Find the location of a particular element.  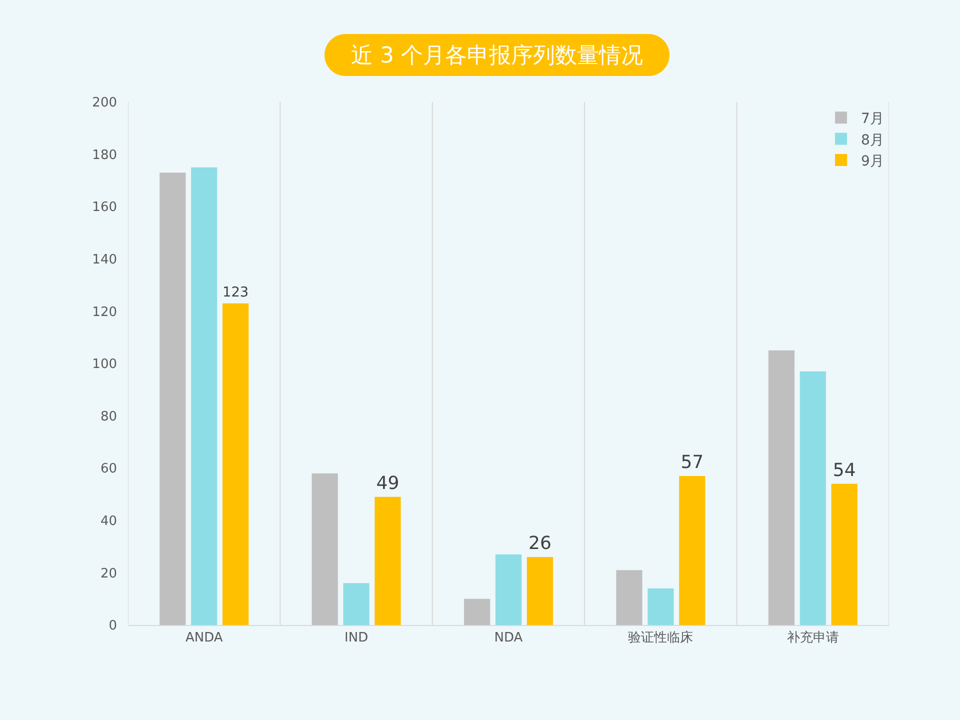

y-tick-label: 200 is located at coordinates (104, 103).